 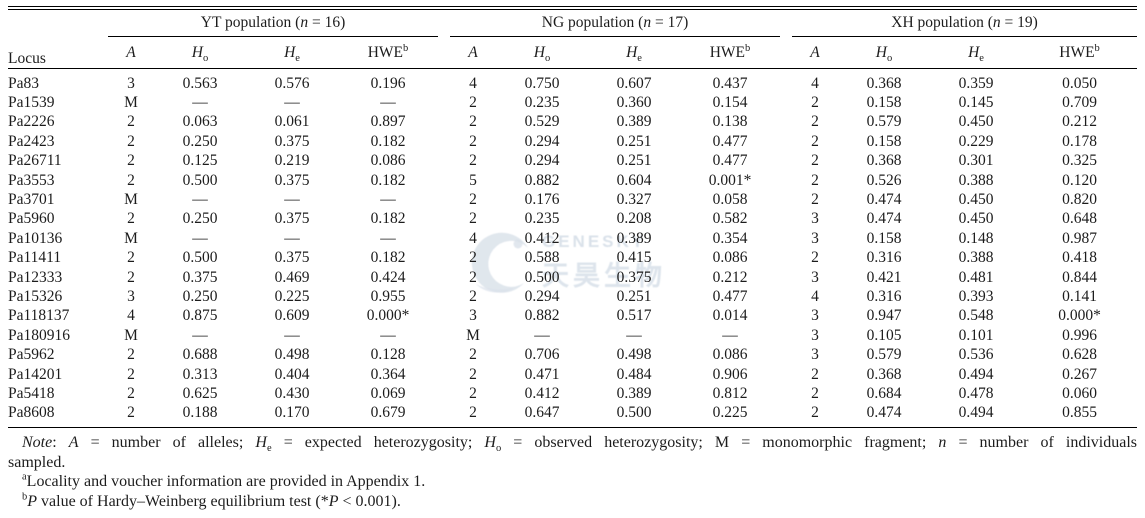 What do you see at coordinates (23, 83) in the screenshot?
I see `locus-cell: Pa83` at bounding box center [23, 83].